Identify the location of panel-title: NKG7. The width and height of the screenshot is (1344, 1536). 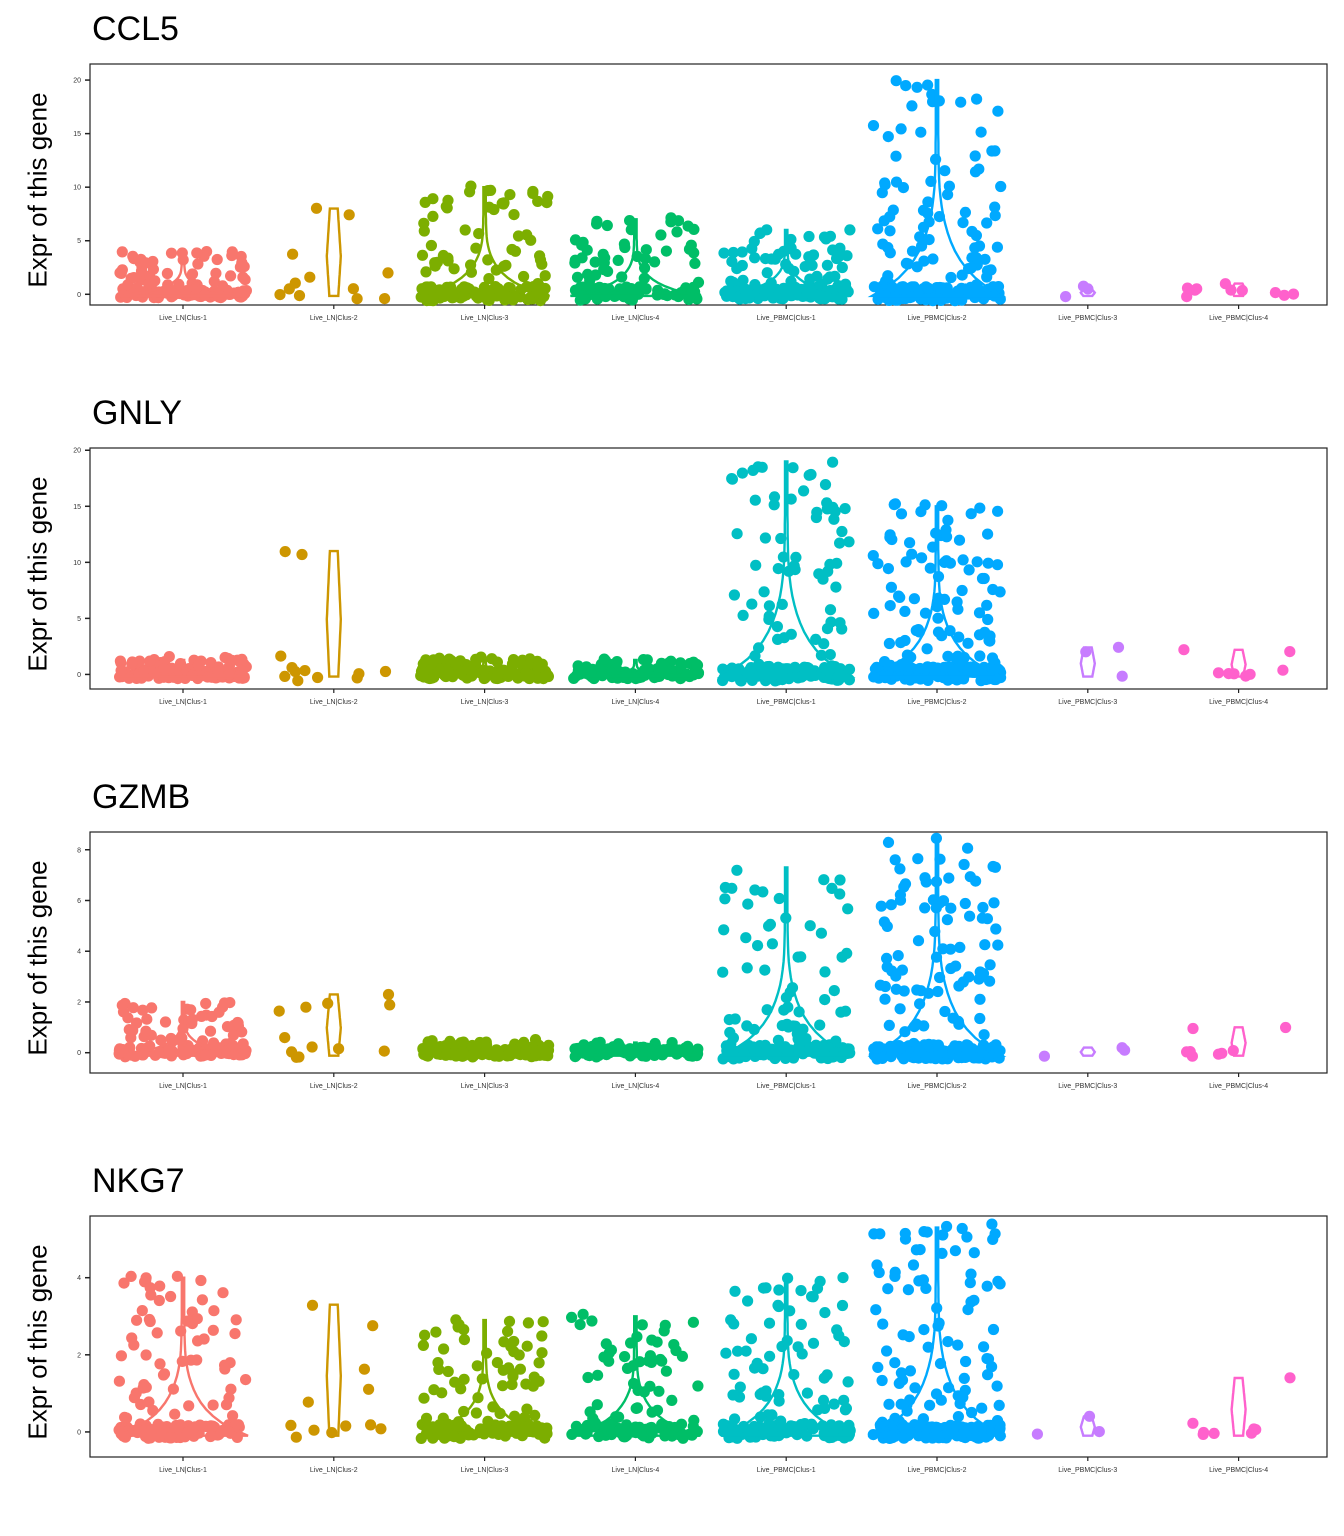
(138, 1181).